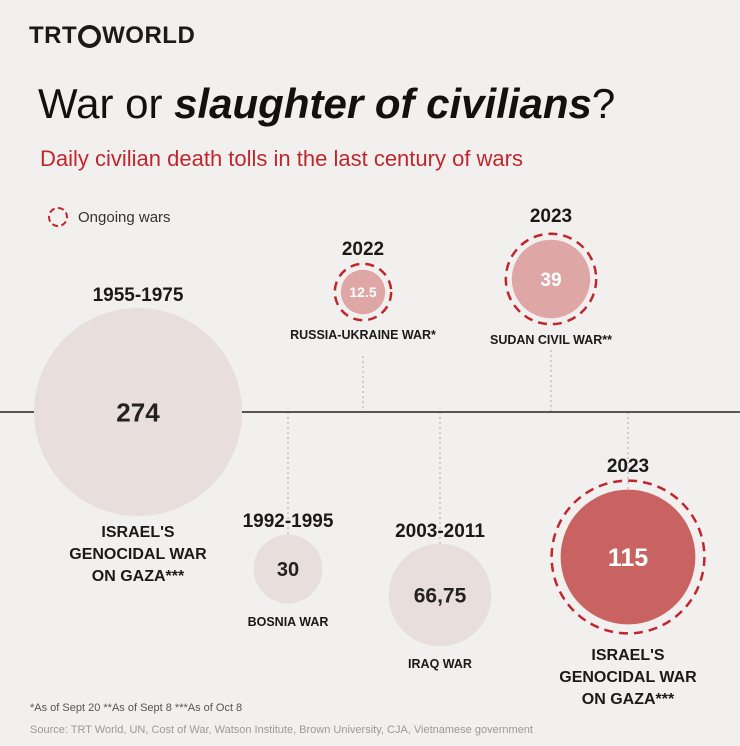  Describe the element at coordinates (58, 217) in the screenshot. I see `dashed-ring-icon` at that location.